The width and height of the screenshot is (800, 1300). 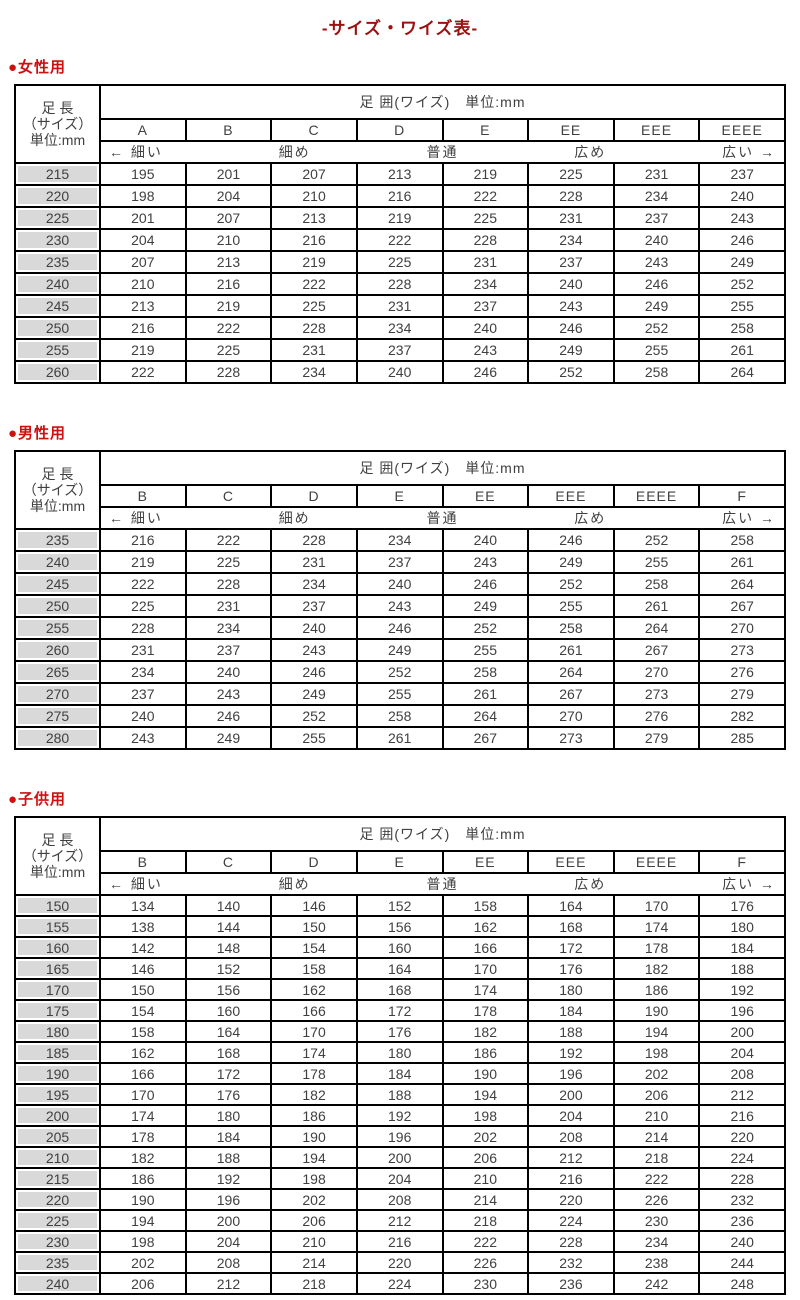 What do you see at coordinates (571, 947) in the screenshot?
I see `girth-value-cell: 172` at bounding box center [571, 947].